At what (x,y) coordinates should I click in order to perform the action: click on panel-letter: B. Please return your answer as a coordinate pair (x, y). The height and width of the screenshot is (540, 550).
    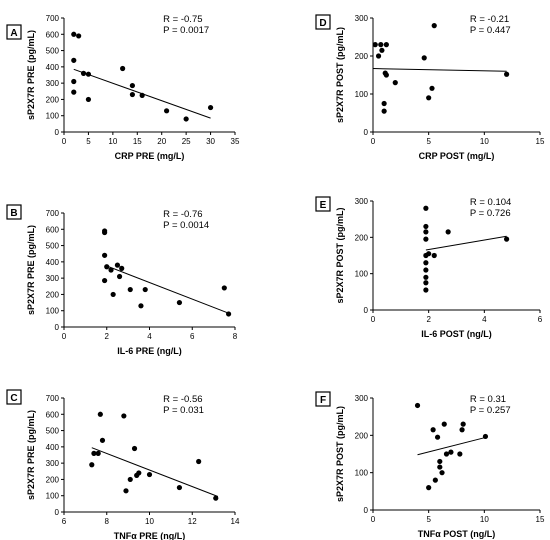
    Looking at the image, I should click on (13, 213).